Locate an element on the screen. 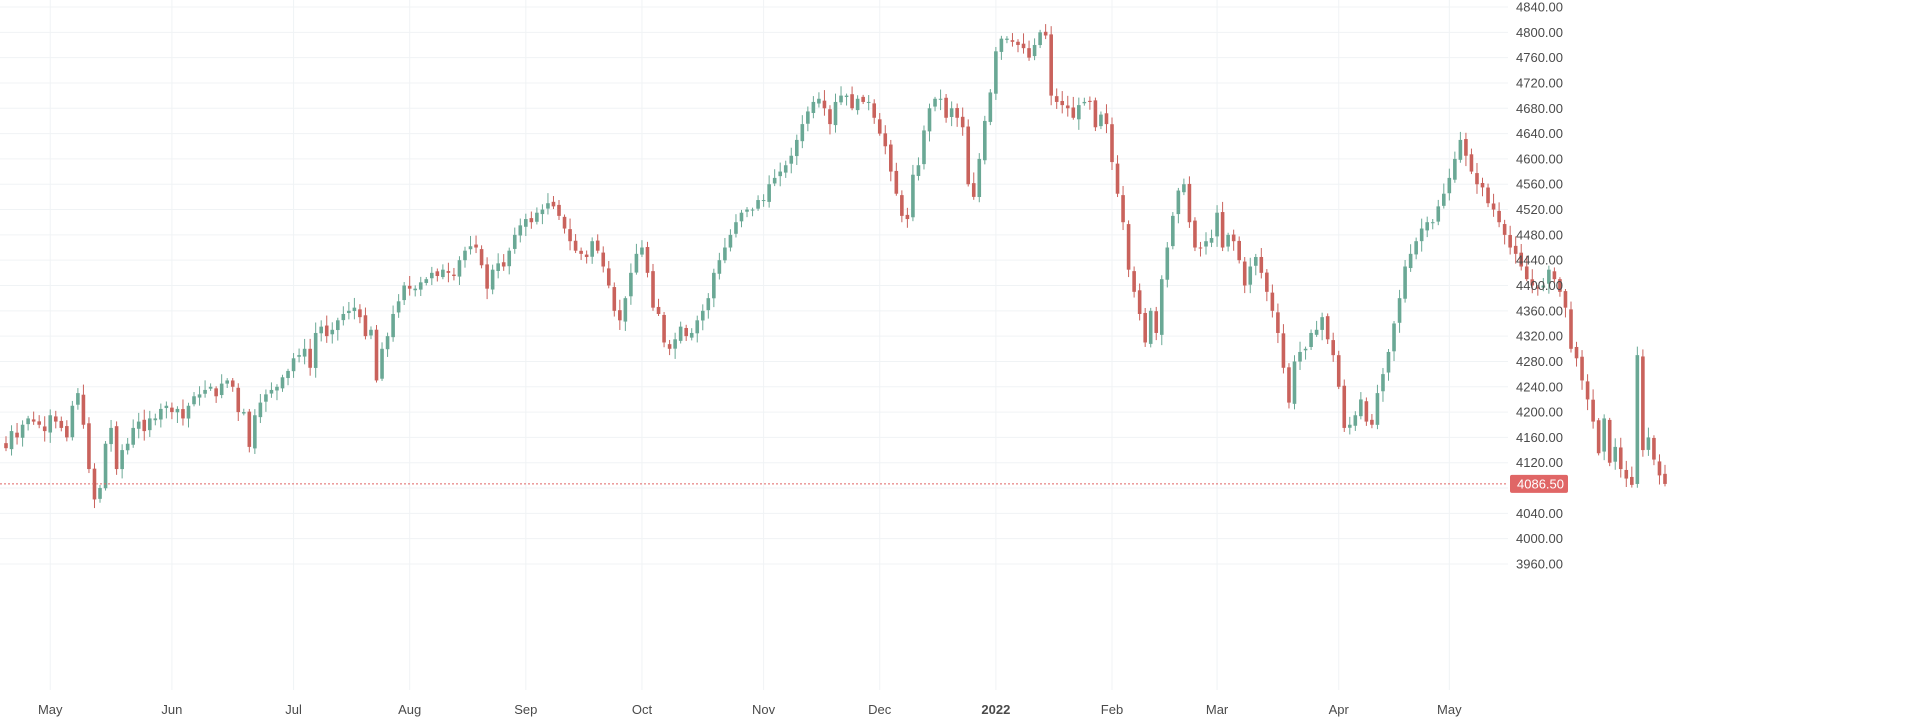  x-tick-label: Jun is located at coordinates (171, 709).